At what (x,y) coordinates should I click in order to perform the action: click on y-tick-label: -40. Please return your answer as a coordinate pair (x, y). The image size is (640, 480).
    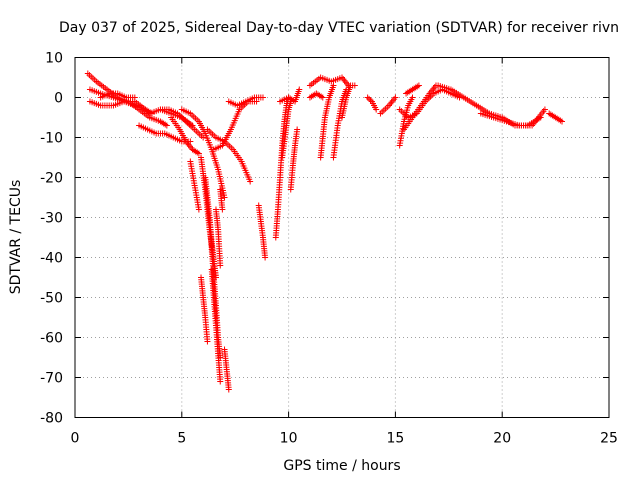
    Looking at the image, I should click on (51, 259).